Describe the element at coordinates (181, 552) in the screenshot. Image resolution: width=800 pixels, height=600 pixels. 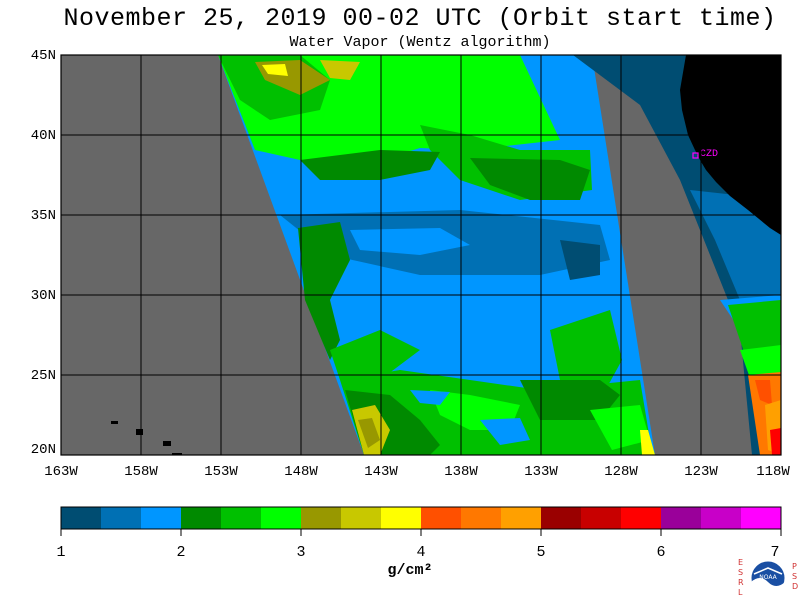
I see `colorbar-tick-2: 2` at that location.